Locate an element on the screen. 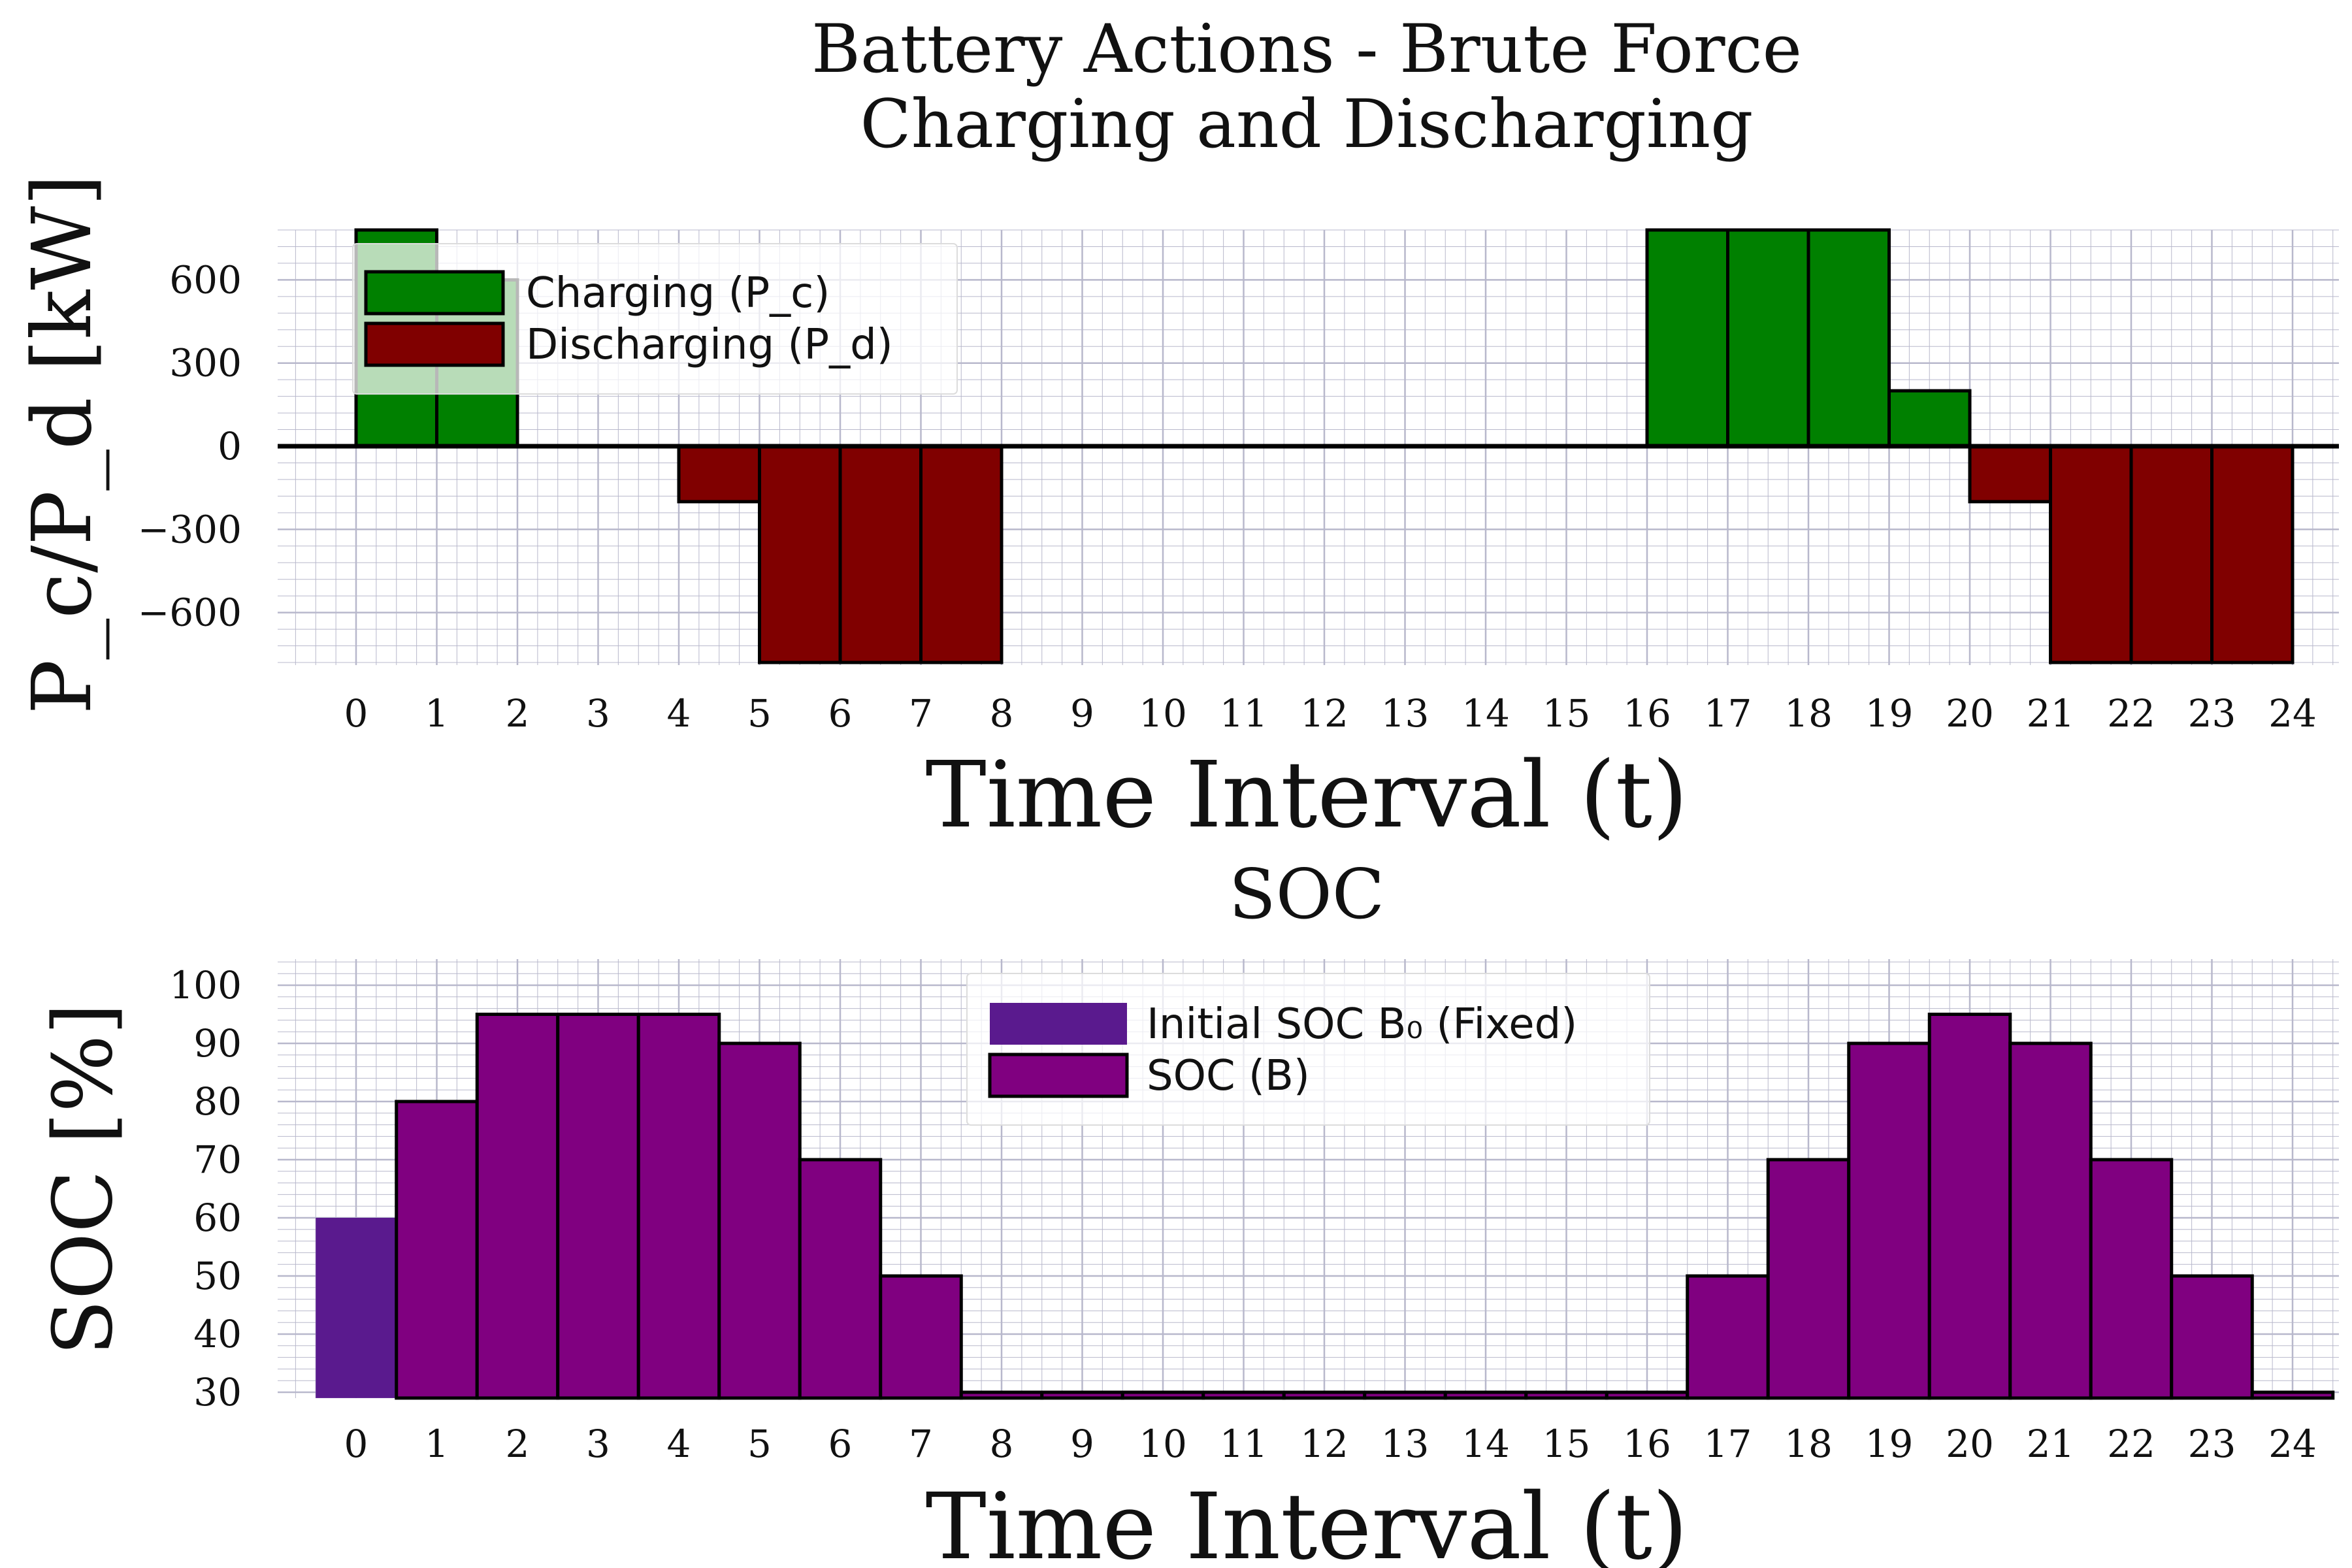 Image resolution: width=2352 pixels, height=1568 pixels. legend-swatch-discharging is located at coordinates (434, 344).